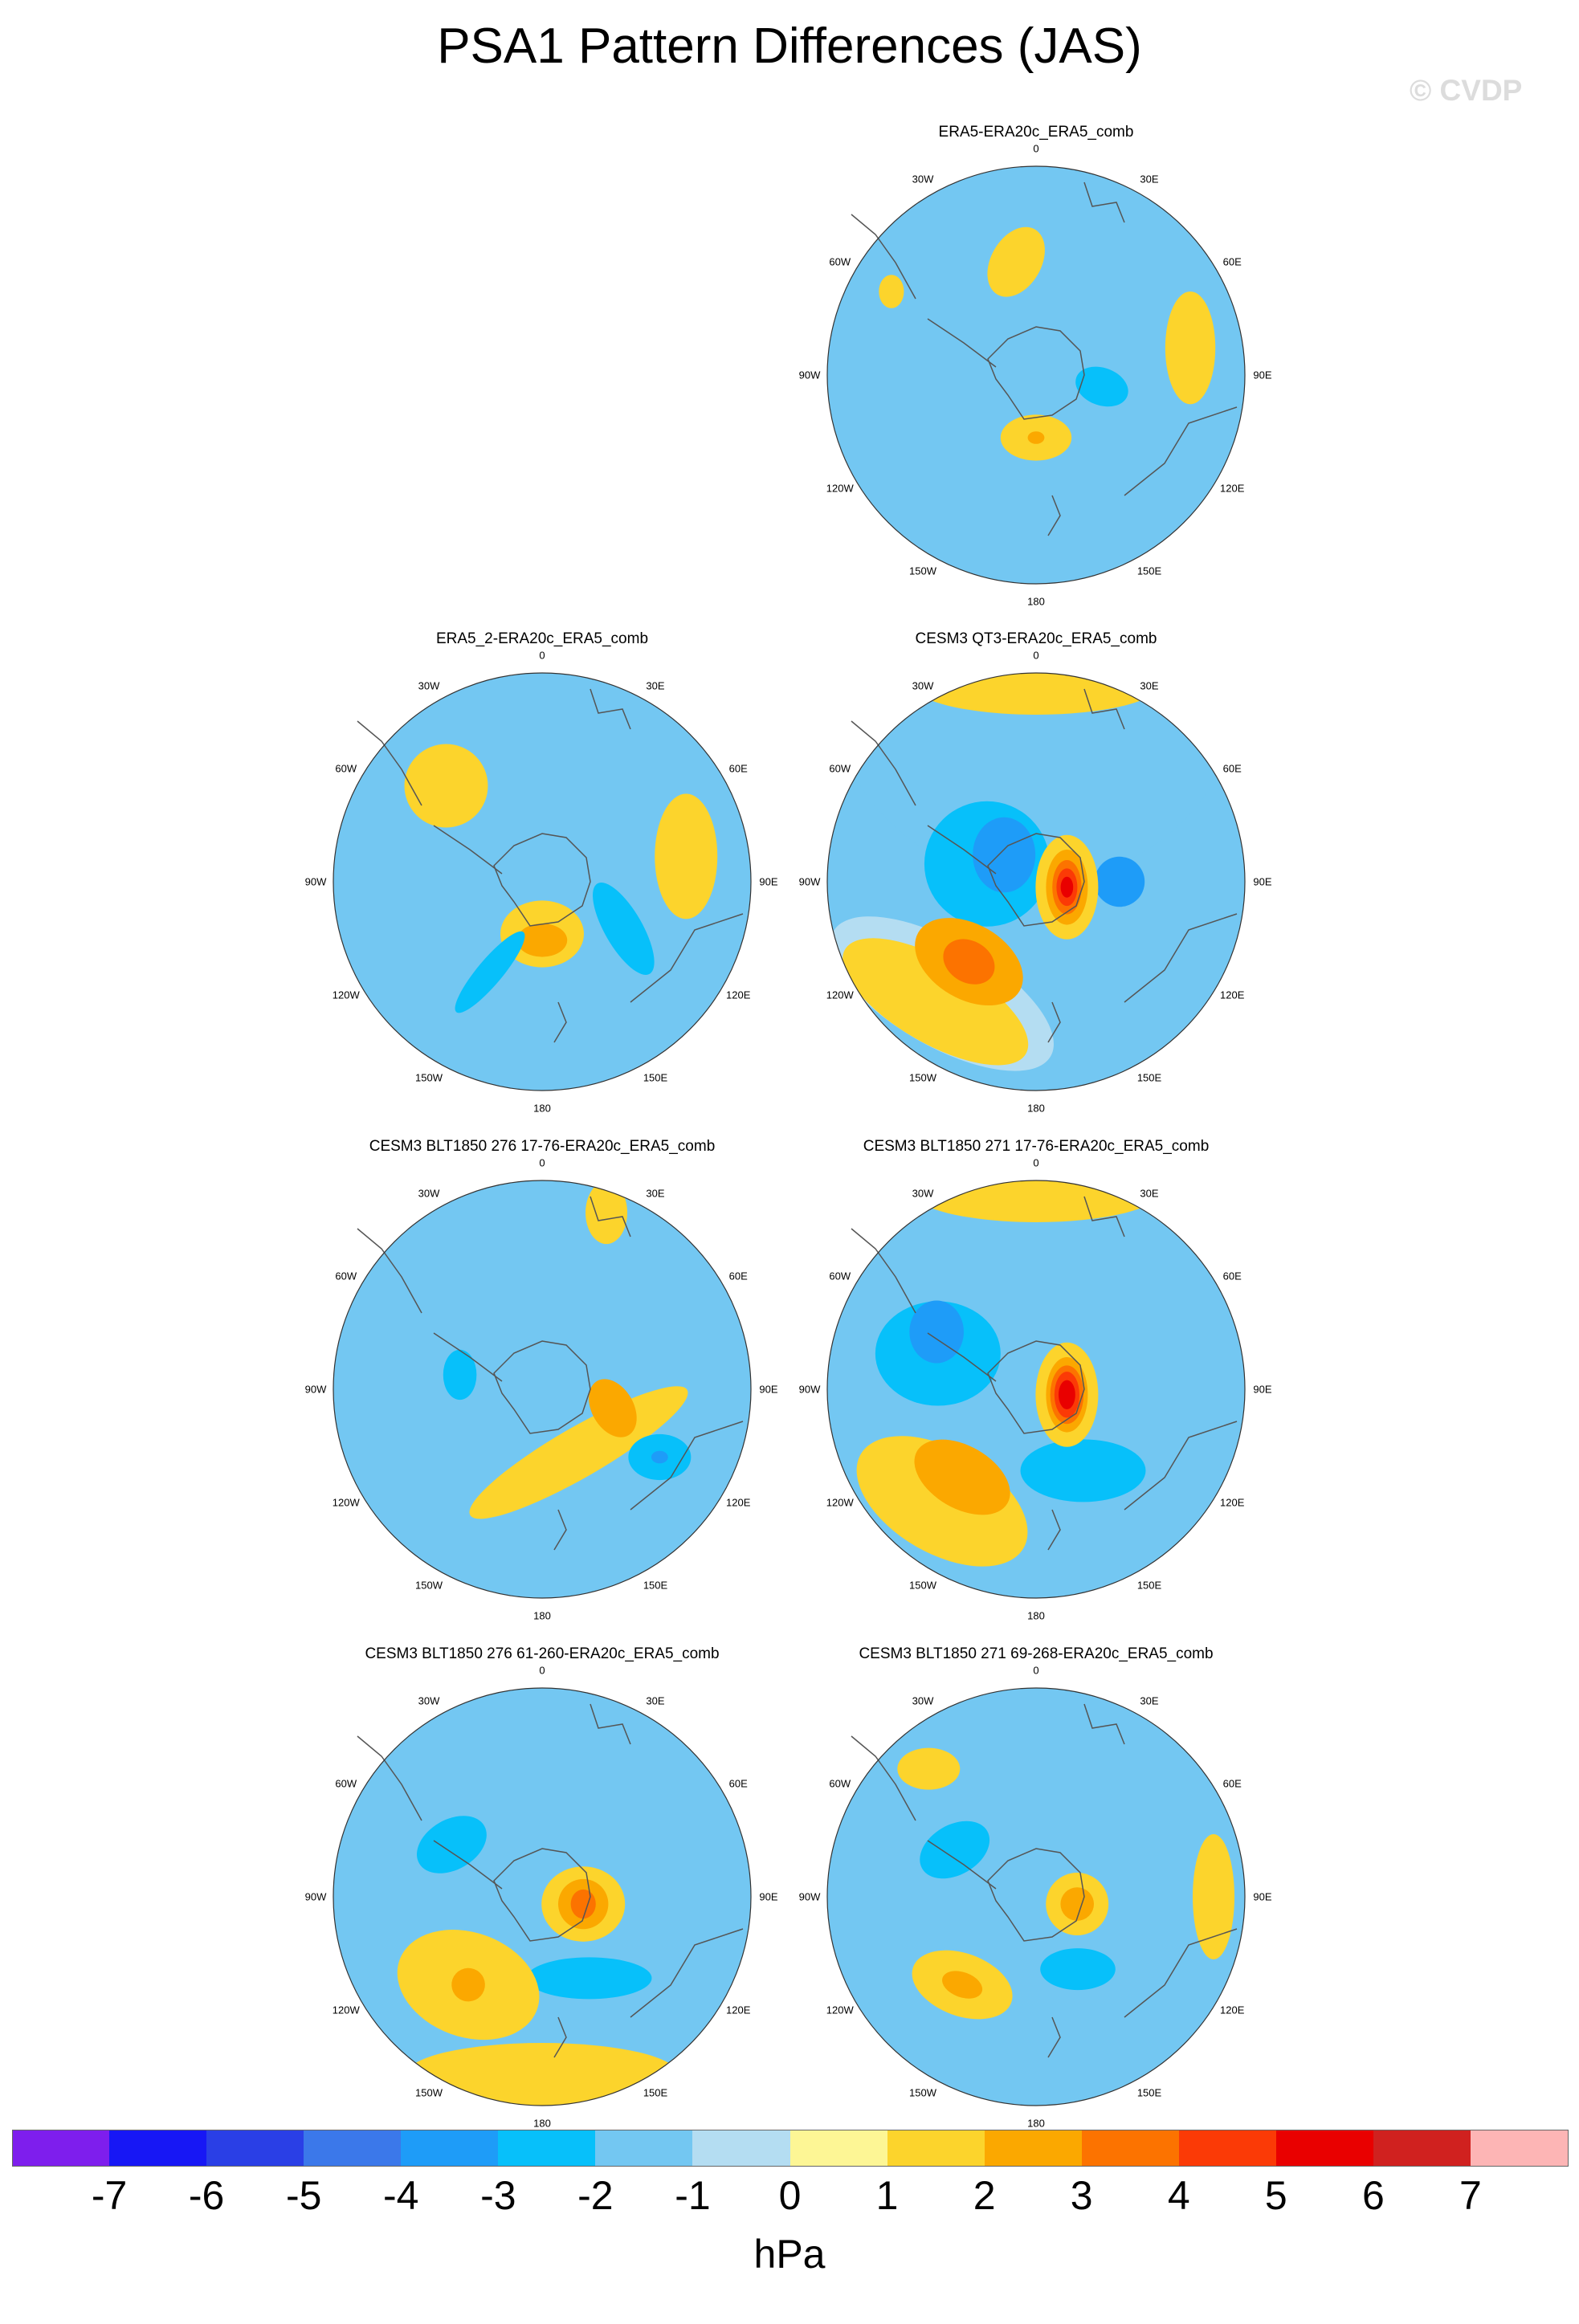 This screenshot has height=2324, width=1579. I want to click on longitude-label: 0, so click(542, 655).